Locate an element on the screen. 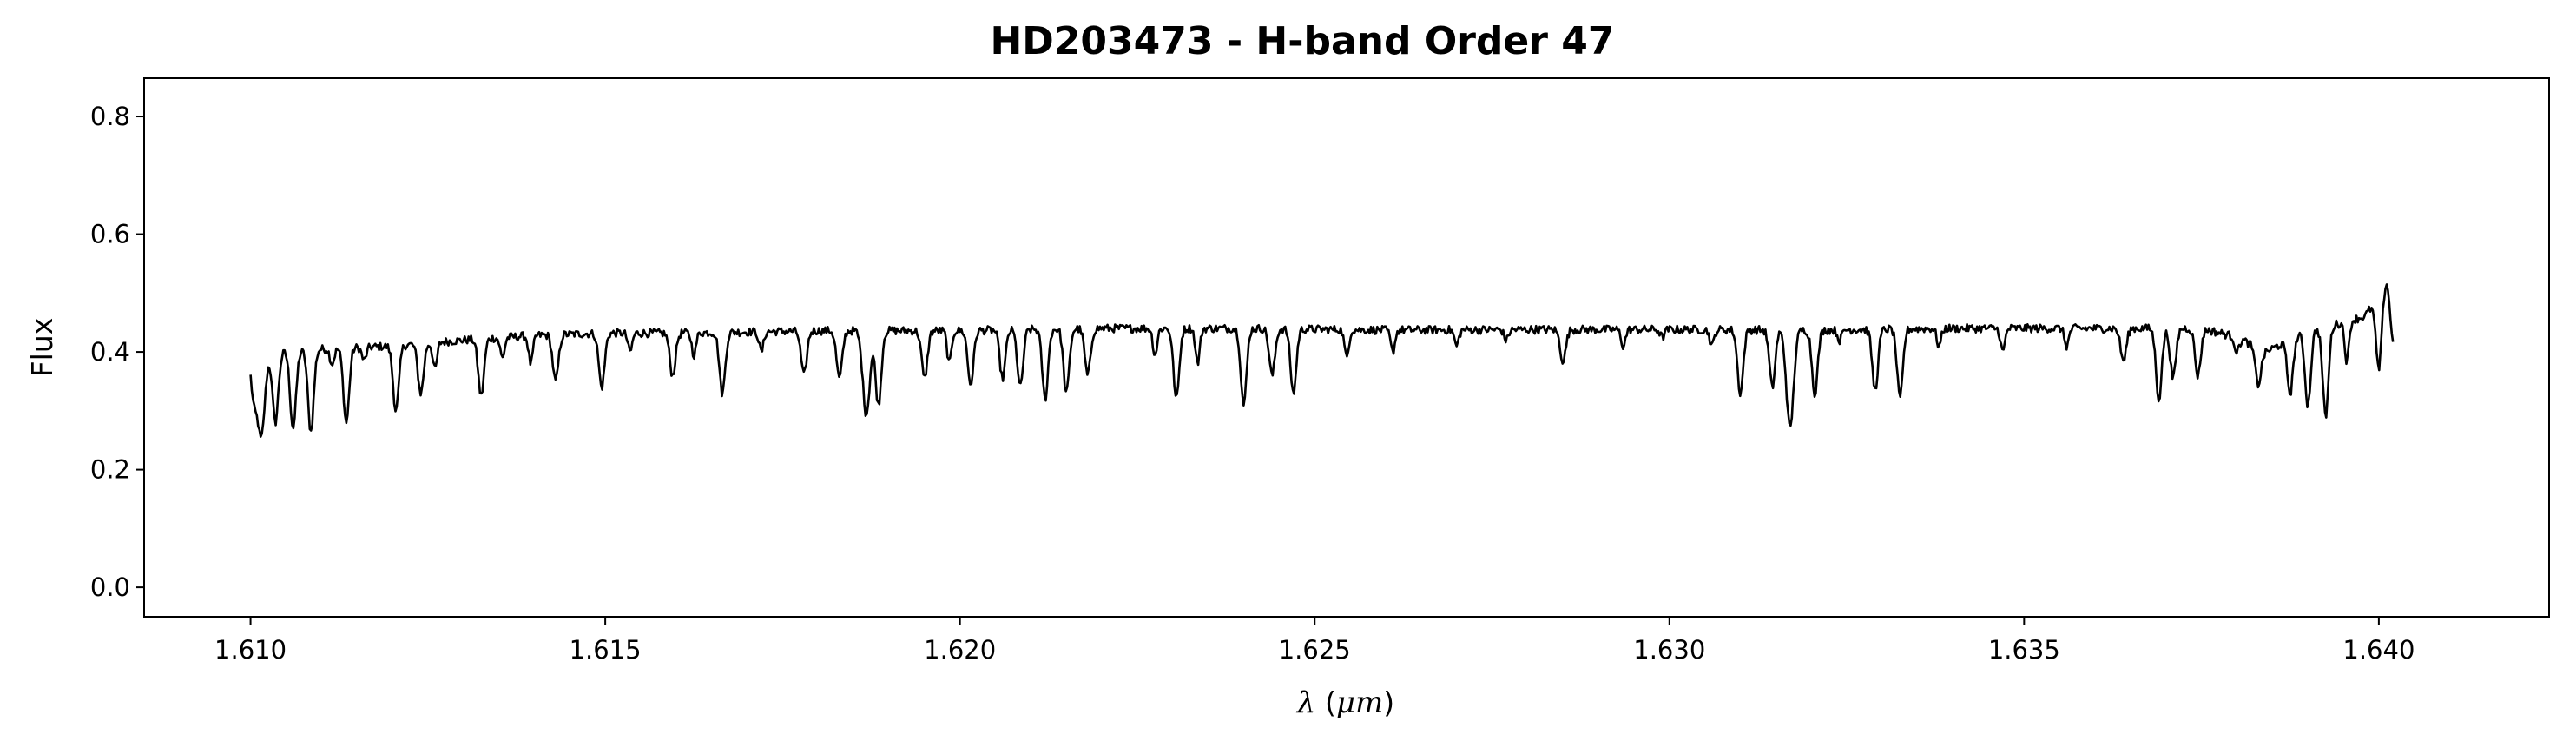 Image resolution: width=2576 pixels, height=748 pixels. x-axis-label-open: ( is located at coordinates (1325, 702).